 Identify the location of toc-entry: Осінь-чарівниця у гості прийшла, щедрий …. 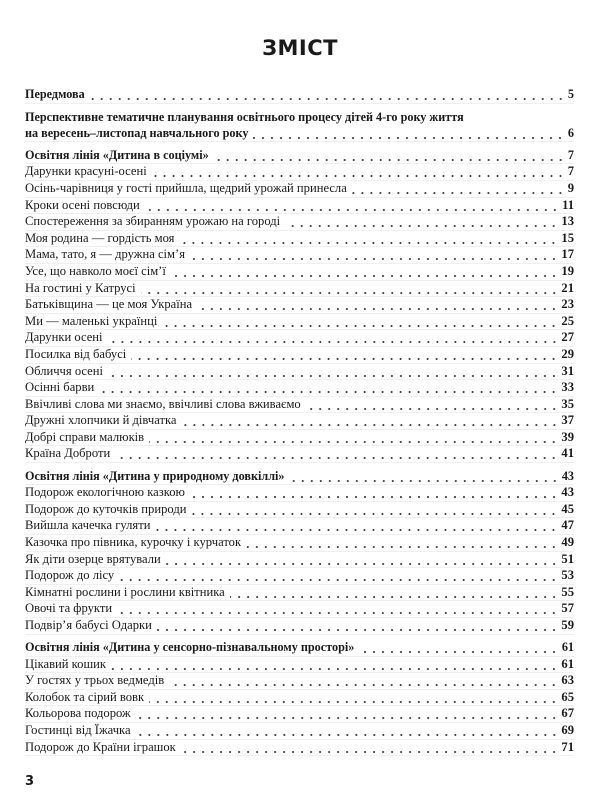
(299, 188).